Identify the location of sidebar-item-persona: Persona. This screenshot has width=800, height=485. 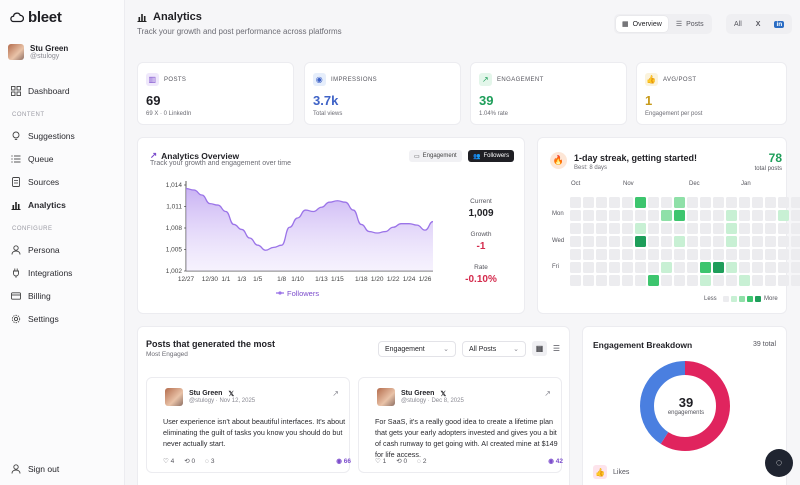
(62, 249).